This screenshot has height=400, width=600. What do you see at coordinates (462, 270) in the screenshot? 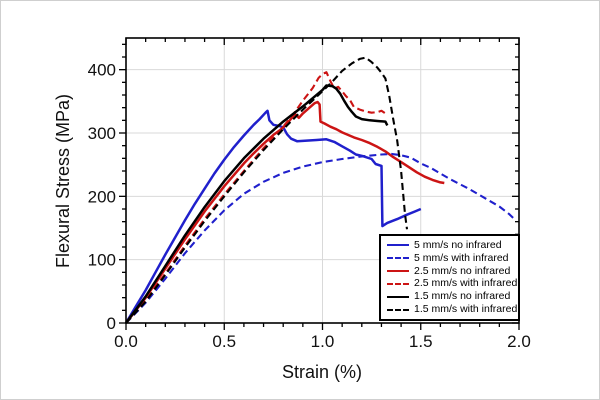
I see `legend-label: 2.5 mm/s no infrared` at bounding box center [462, 270].